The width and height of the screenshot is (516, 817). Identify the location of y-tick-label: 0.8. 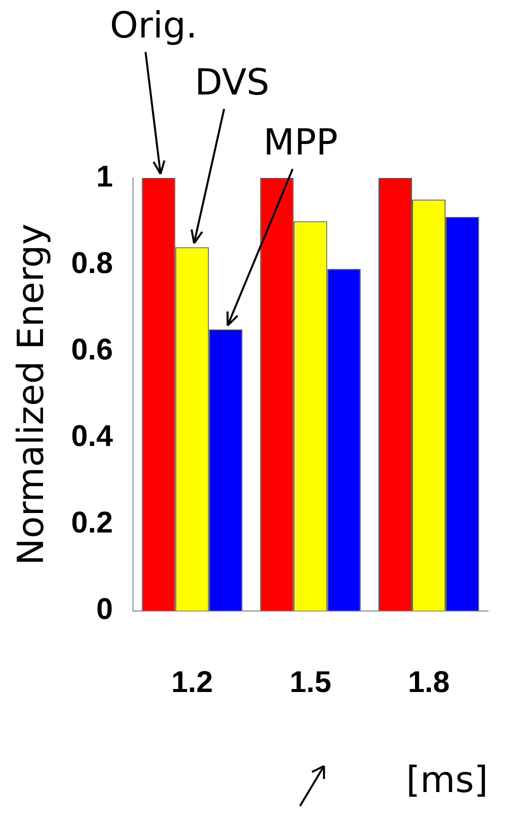
(92, 263).